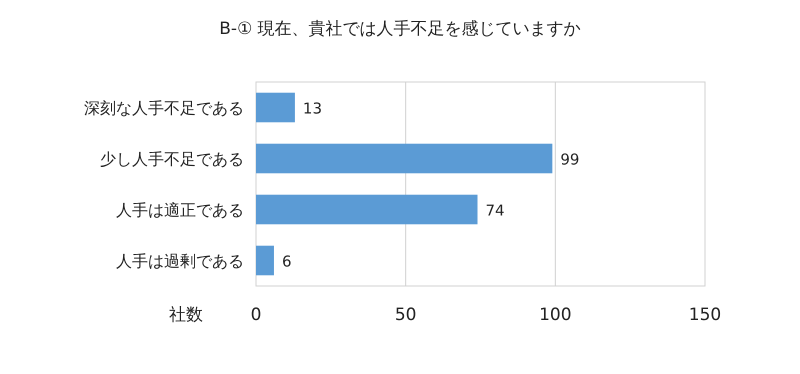  What do you see at coordinates (570, 159) in the screenshot?
I see `data-label: 99` at bounding box center [570, 159].